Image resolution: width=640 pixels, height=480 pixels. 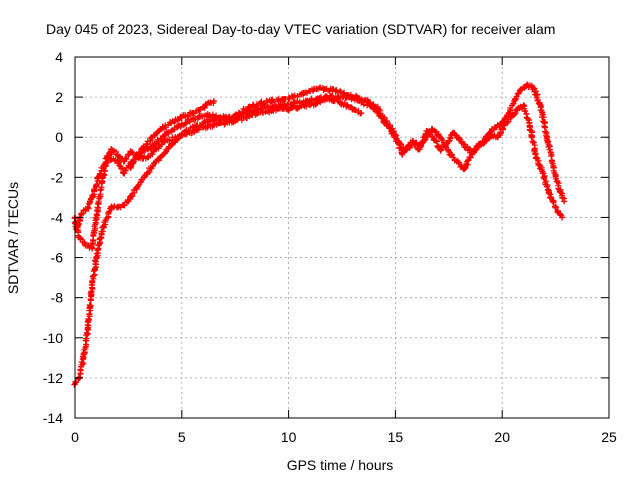 I want to click on y-tick-label: 2, so click(x=59, y=97).